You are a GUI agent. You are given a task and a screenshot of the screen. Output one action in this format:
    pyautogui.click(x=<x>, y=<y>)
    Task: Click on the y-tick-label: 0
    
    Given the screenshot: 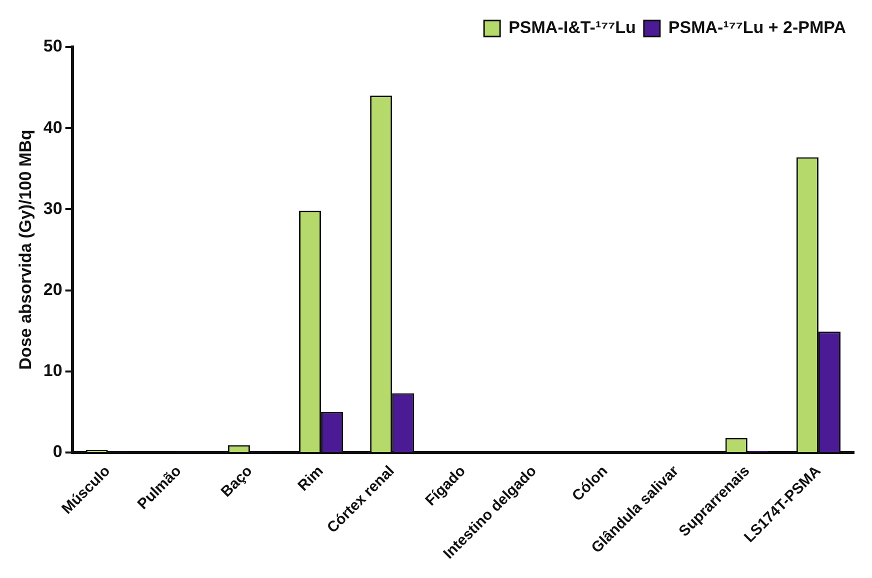 What is the action you would take?
    pyautogui.click(x=57, y=452)
    